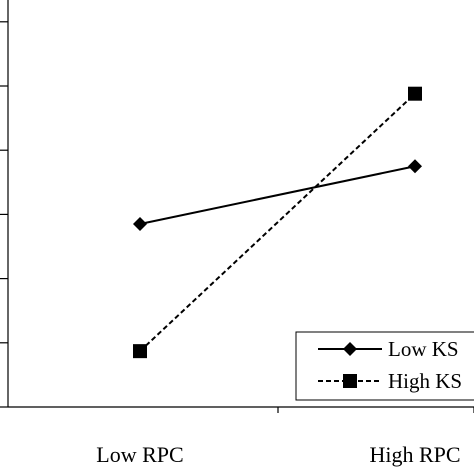  Describe the element at coordinates (414, 454) in the screenshot. I see `x-tick-label: High RPC` at that location.